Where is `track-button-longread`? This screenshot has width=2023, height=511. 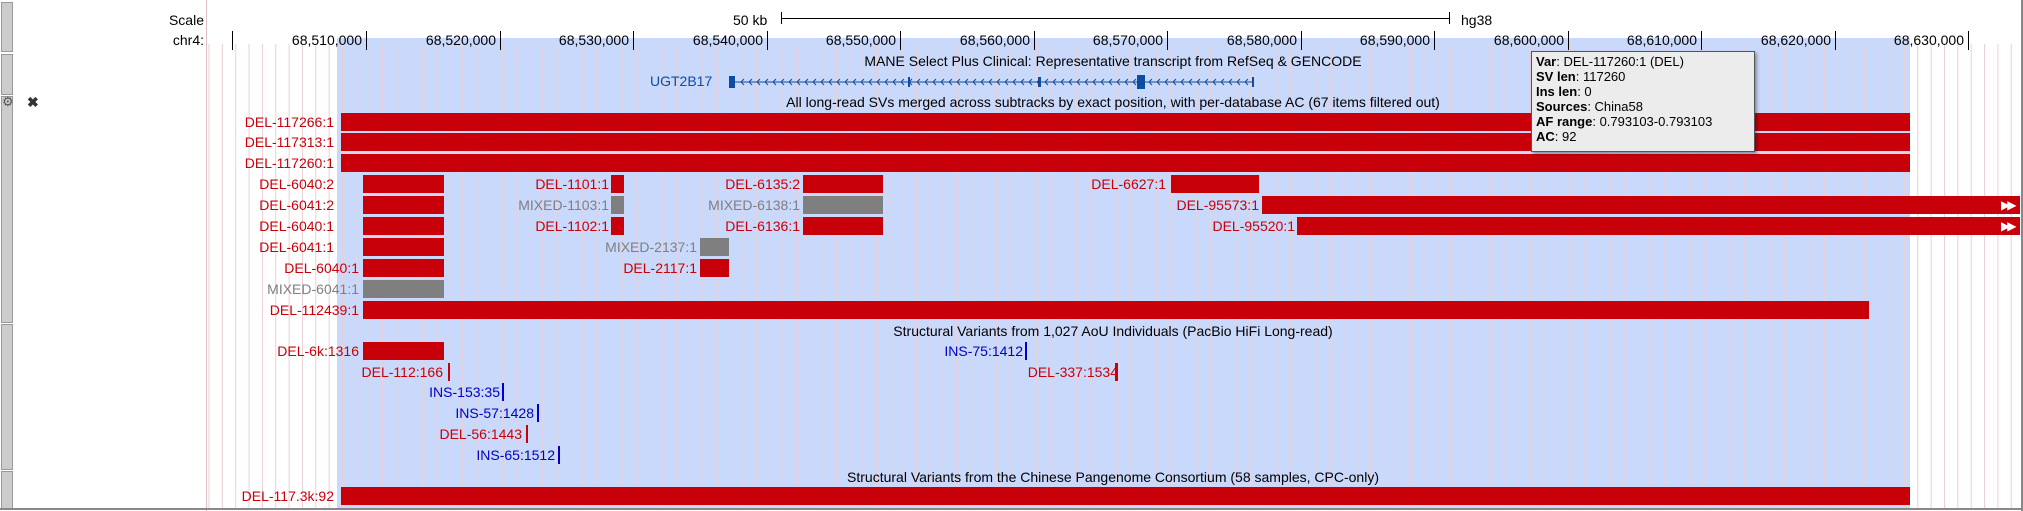
track-button-longread is located at coordinates (7, 209).